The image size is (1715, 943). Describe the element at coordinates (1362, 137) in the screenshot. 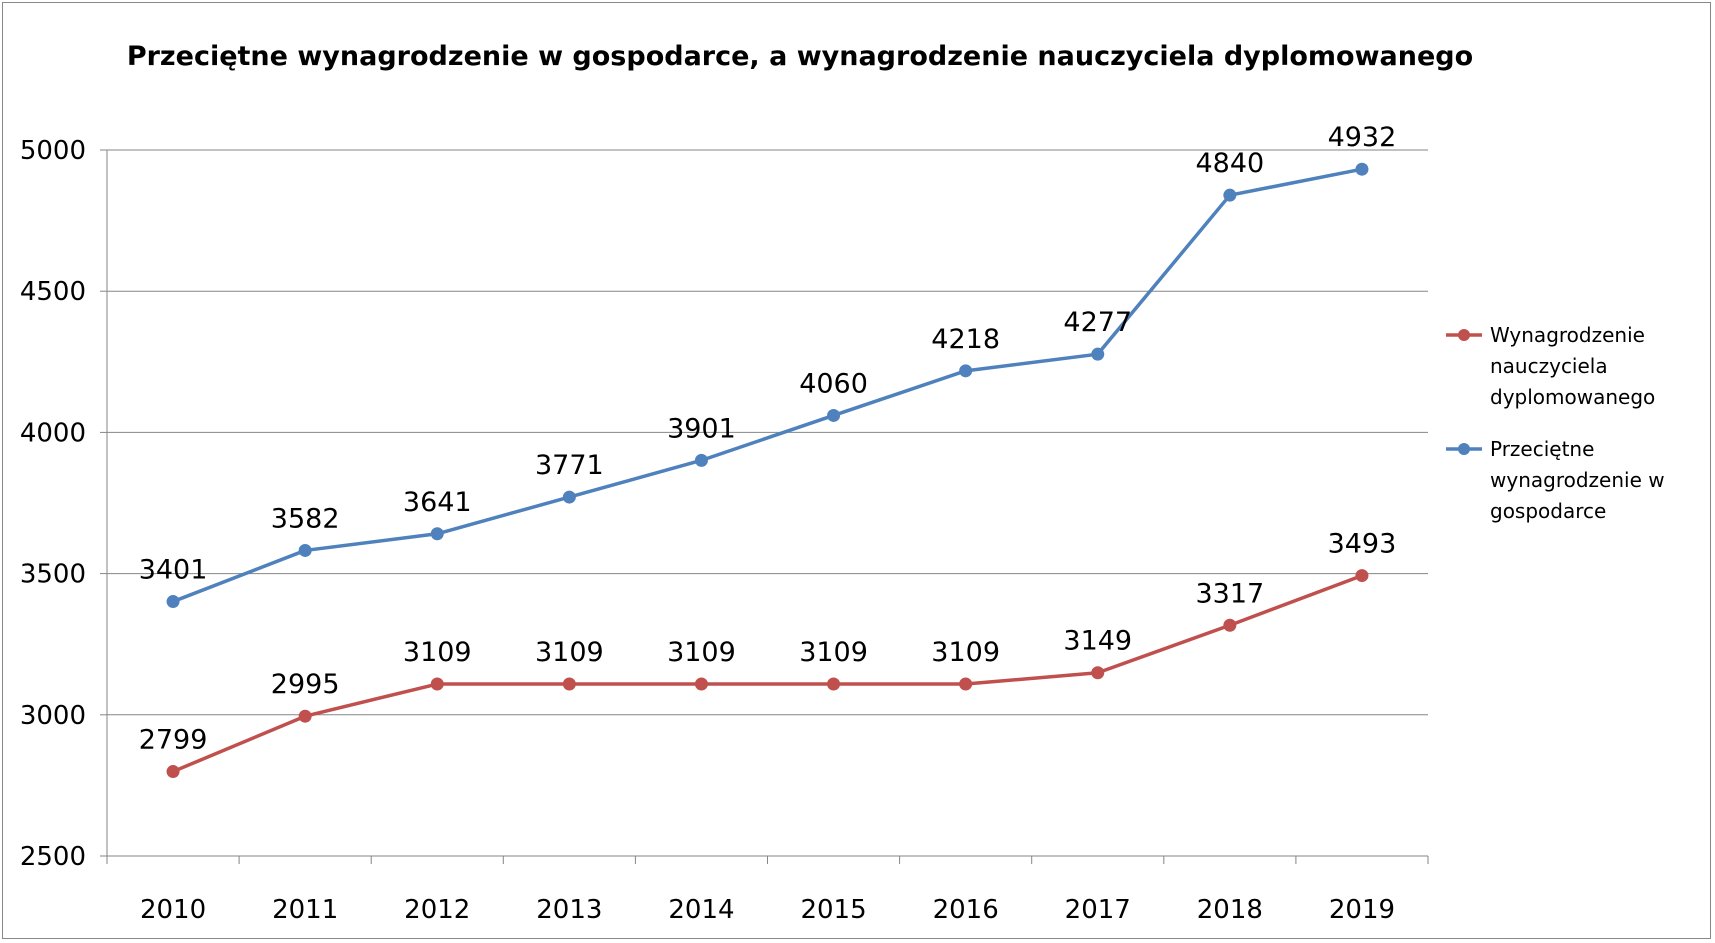

I see `data-label: 4932` at that location.